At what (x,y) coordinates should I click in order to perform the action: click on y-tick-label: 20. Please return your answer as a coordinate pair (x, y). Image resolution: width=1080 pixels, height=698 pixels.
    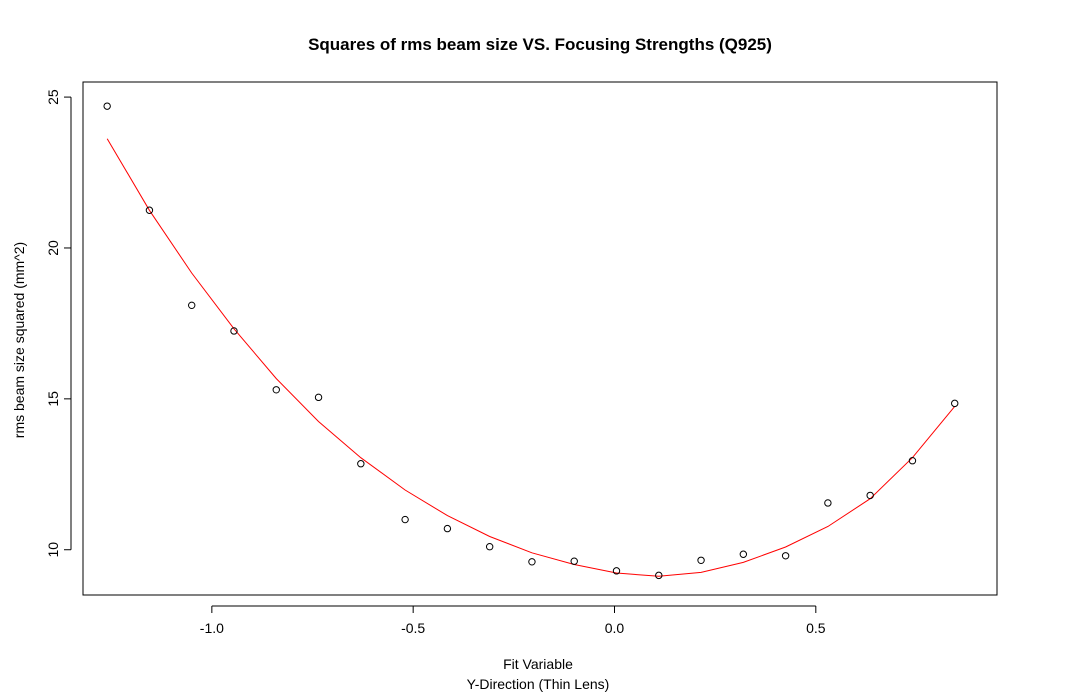
    Looking at the image, I should click on (53, 248).